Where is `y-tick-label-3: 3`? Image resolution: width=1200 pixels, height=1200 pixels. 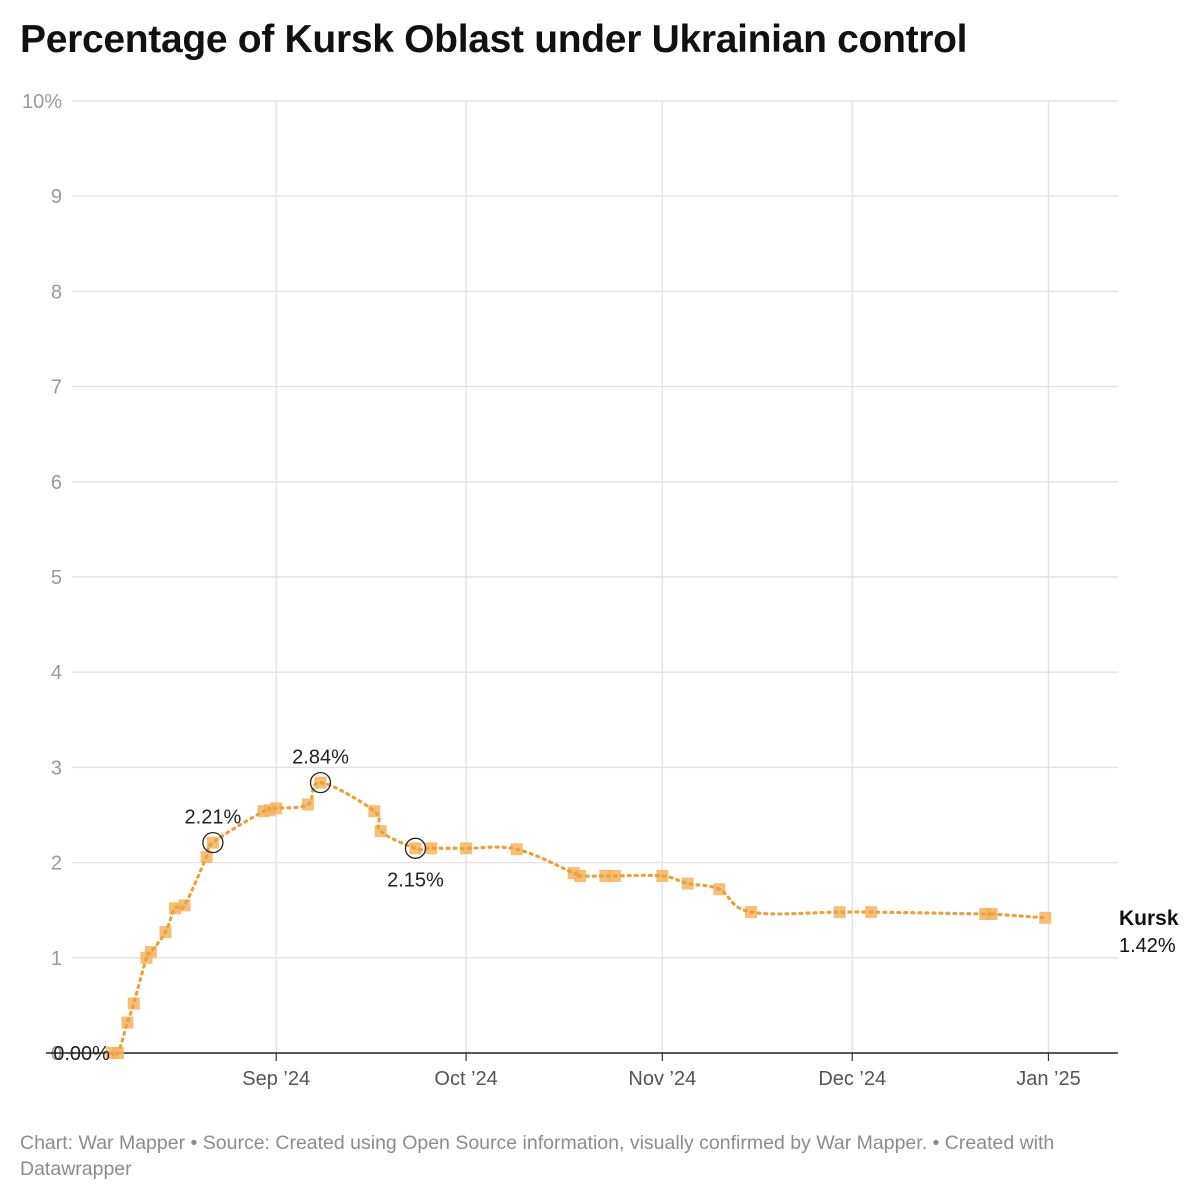 y-tick-label-3: 3 is located at coordinates (56, 768).